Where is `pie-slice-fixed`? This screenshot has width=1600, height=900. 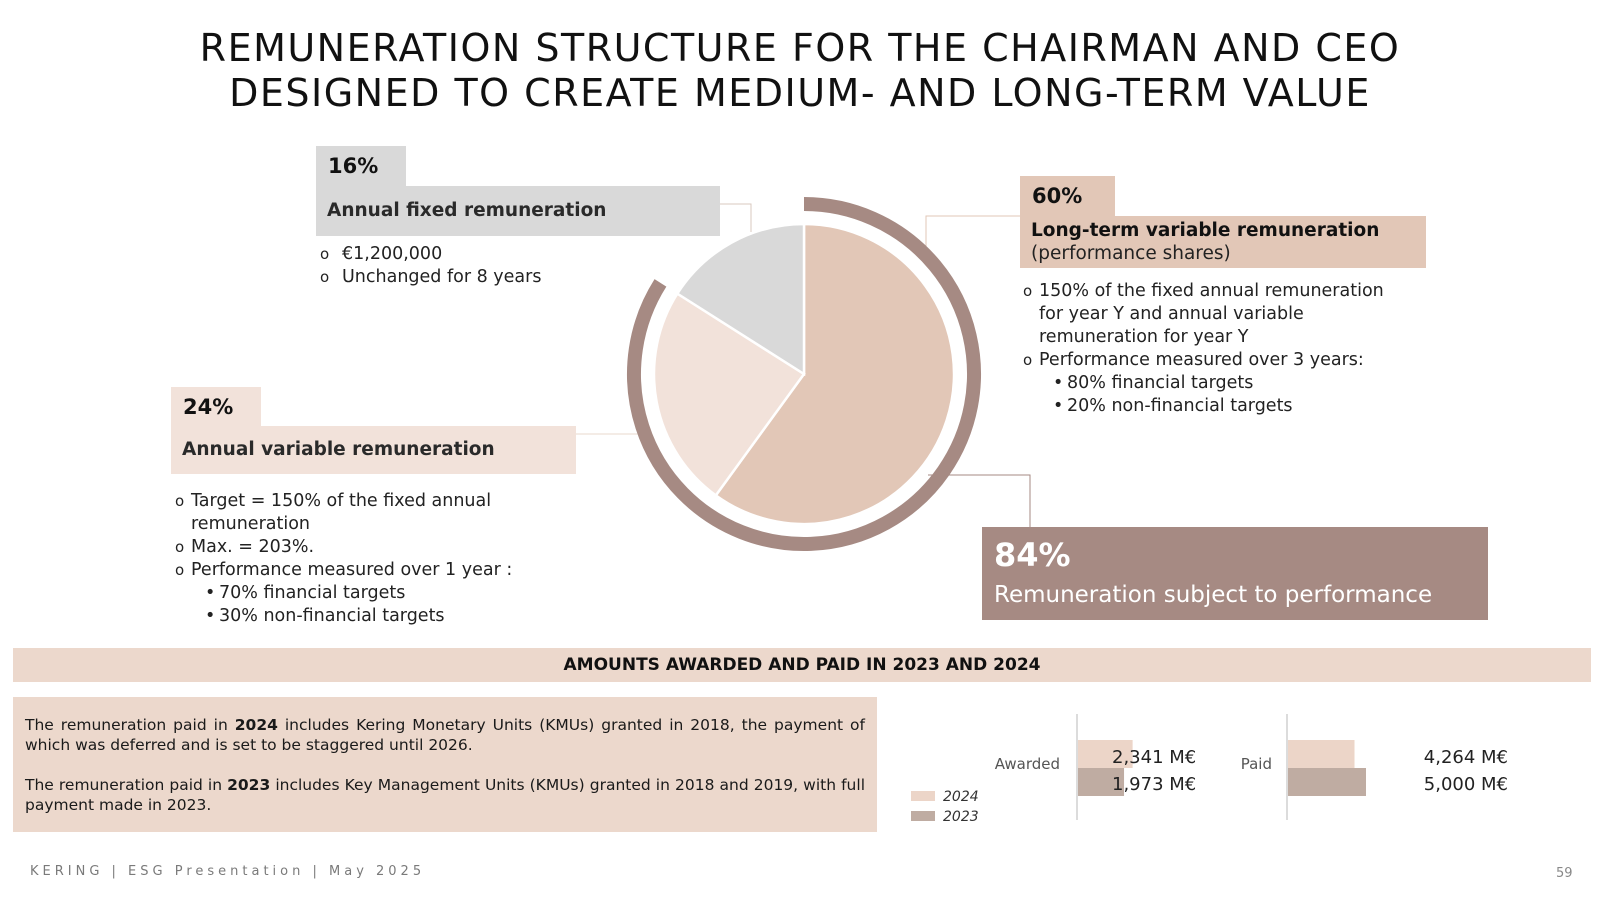 pie-slice-fixed is located at coordinates (740, 299).